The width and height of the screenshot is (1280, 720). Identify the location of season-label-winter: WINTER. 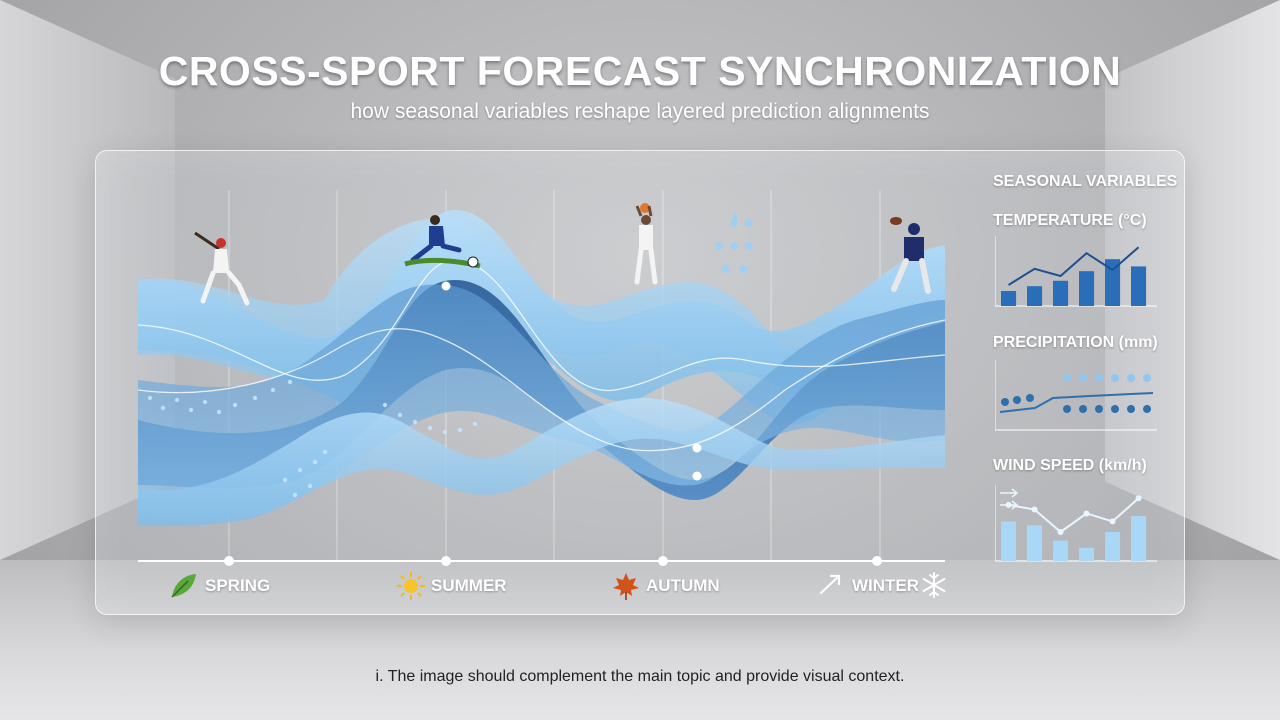
(886, 585).